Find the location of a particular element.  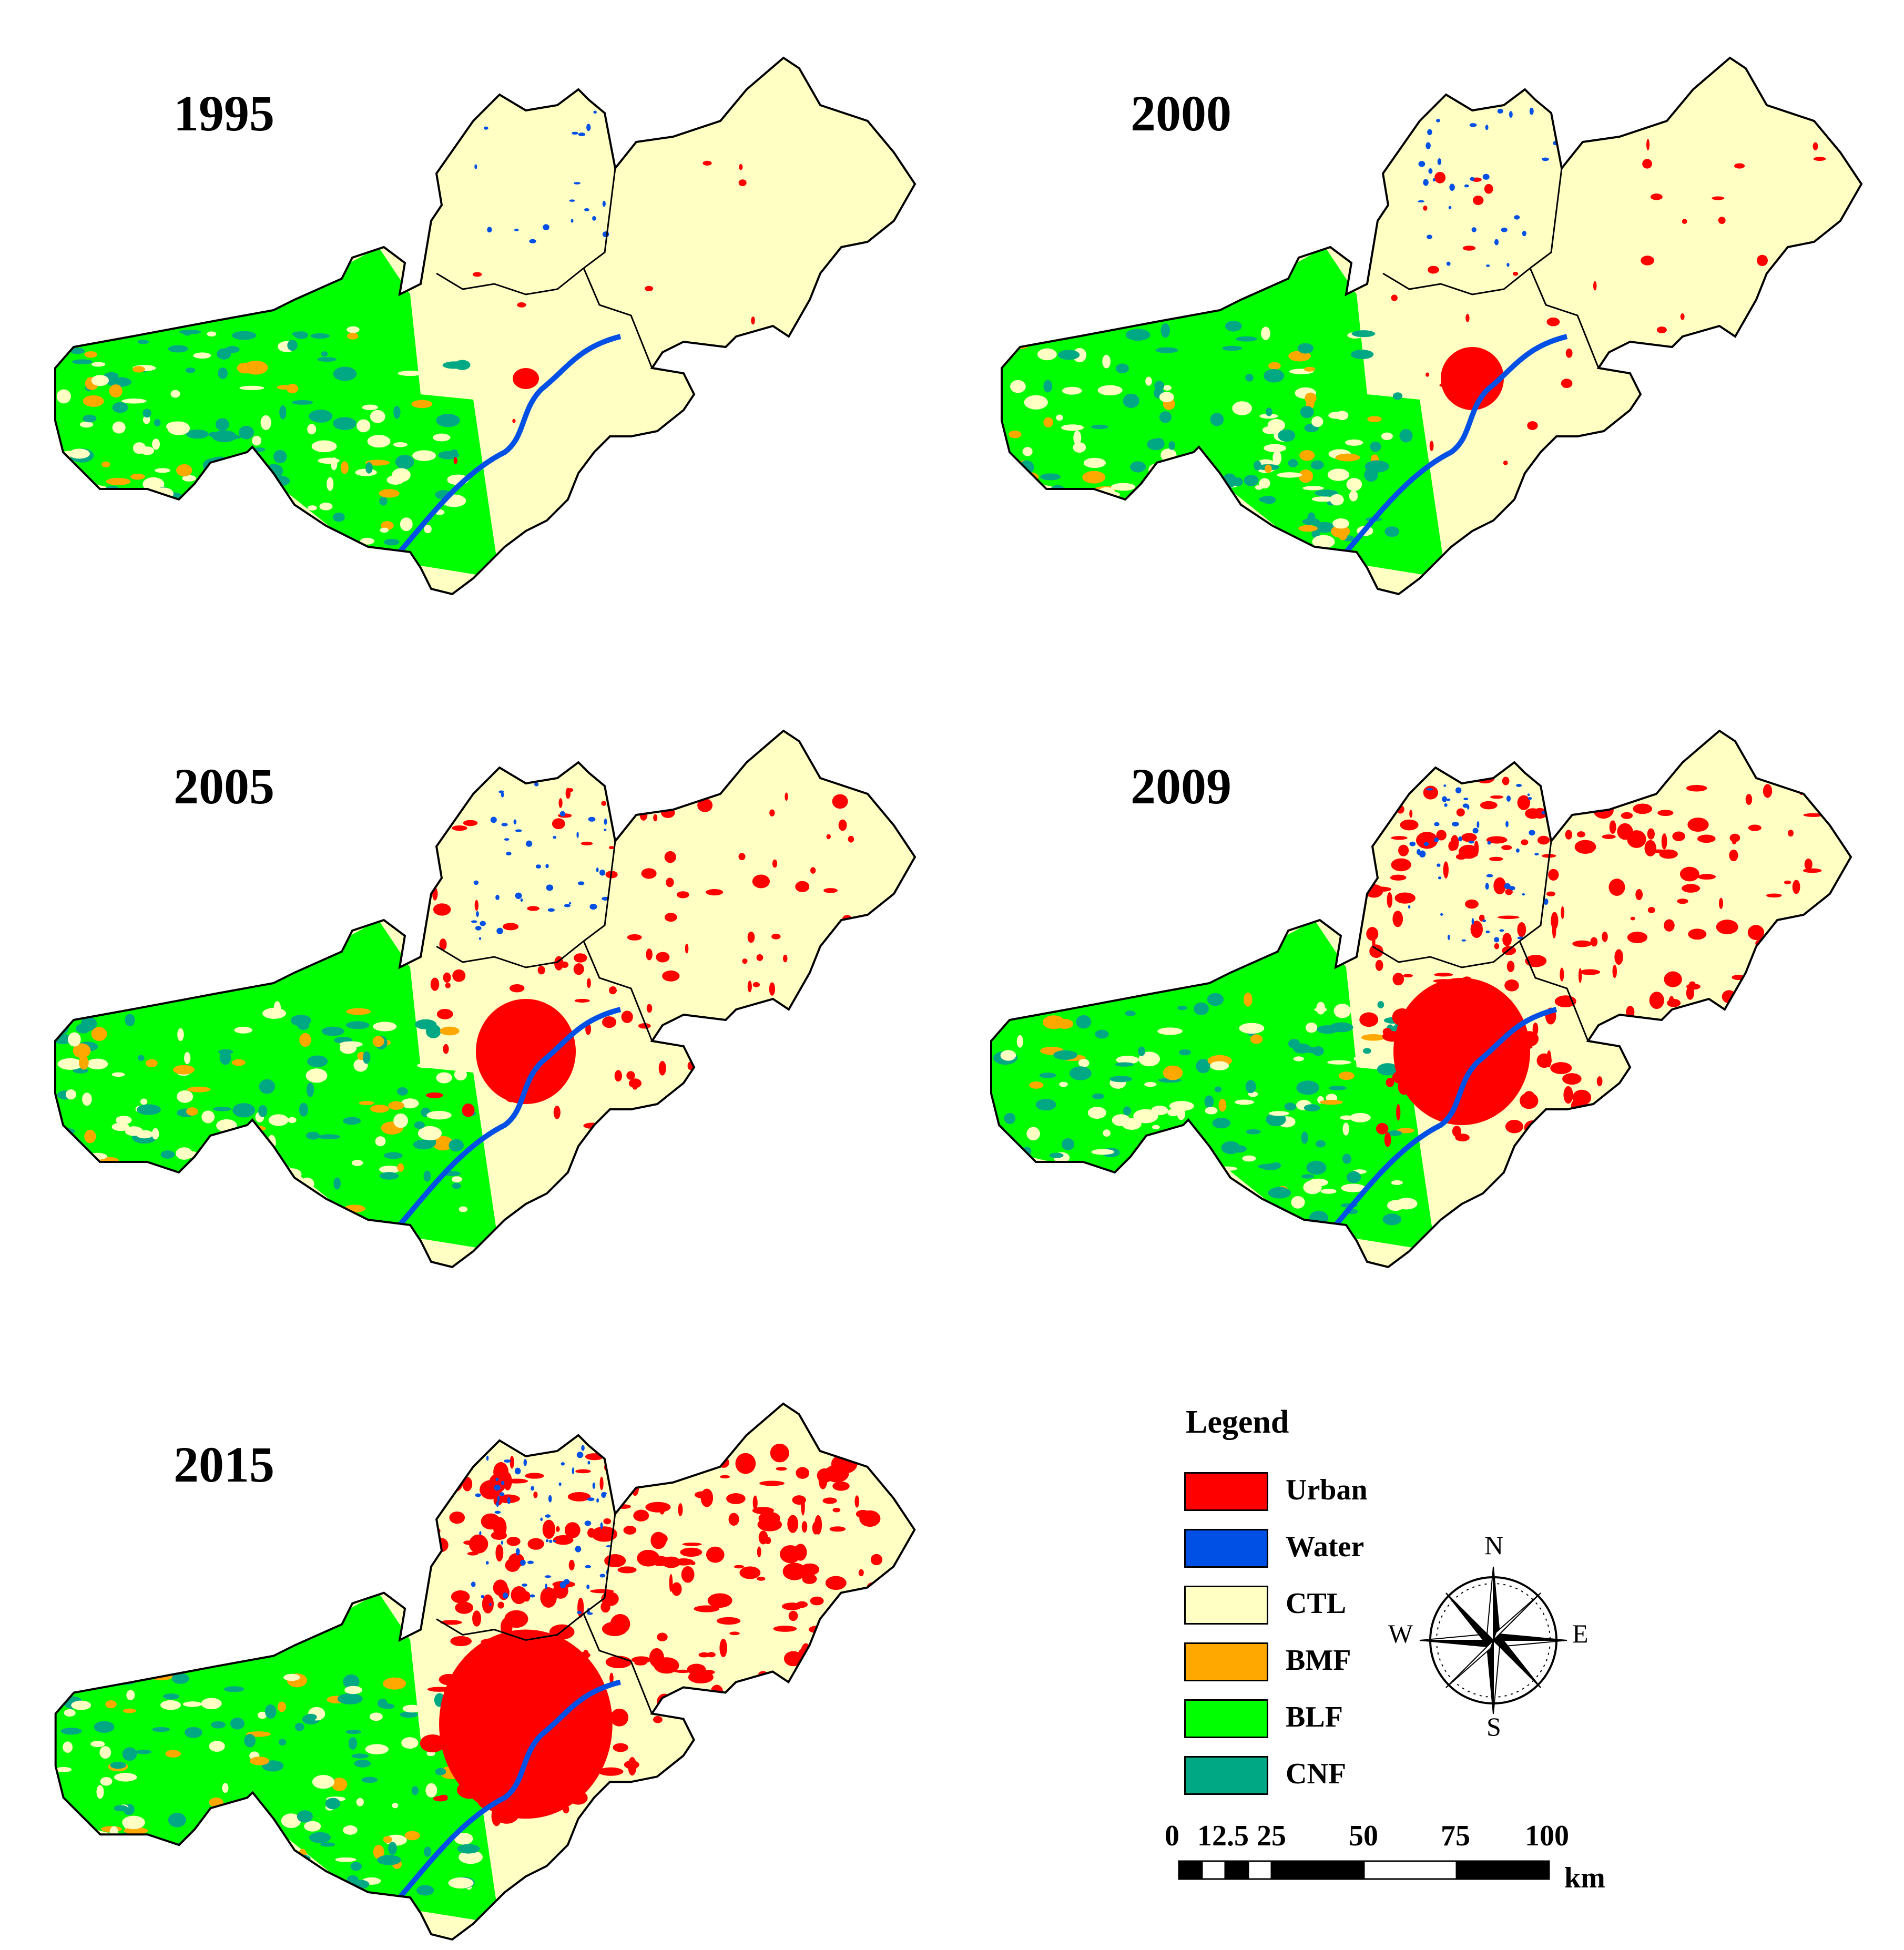

legend-item-blf: BLF is located at coordinates (1335, 1720).